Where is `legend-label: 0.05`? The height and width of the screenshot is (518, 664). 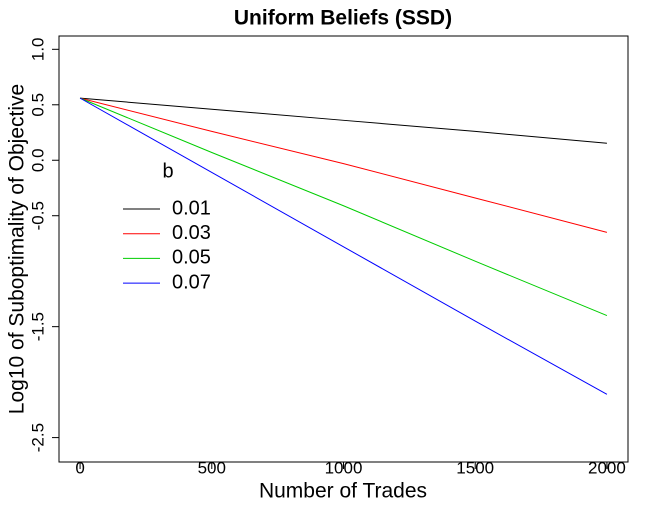 legend-label: 0.05 is located at coordinates (191, 258).